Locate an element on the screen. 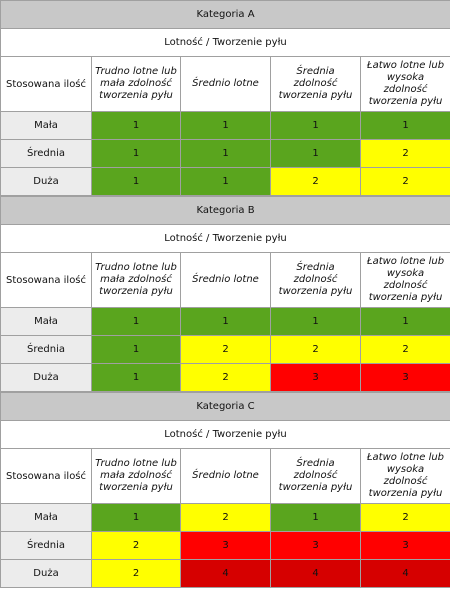  data-row: Duża 1 1 2 2 is located at coordinates (225, 181).